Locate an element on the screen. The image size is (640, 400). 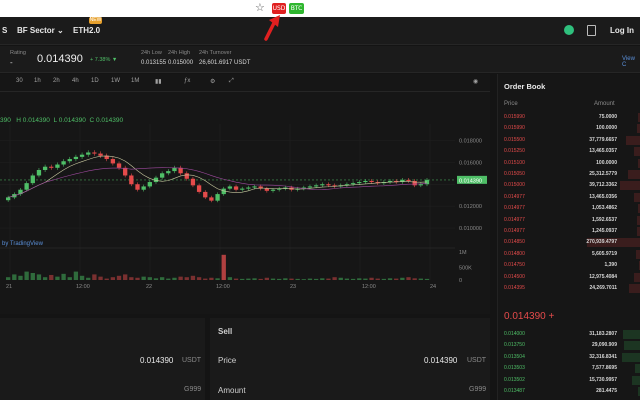
price-tick-label: 0.014390 is located at coordinates (470, 181).